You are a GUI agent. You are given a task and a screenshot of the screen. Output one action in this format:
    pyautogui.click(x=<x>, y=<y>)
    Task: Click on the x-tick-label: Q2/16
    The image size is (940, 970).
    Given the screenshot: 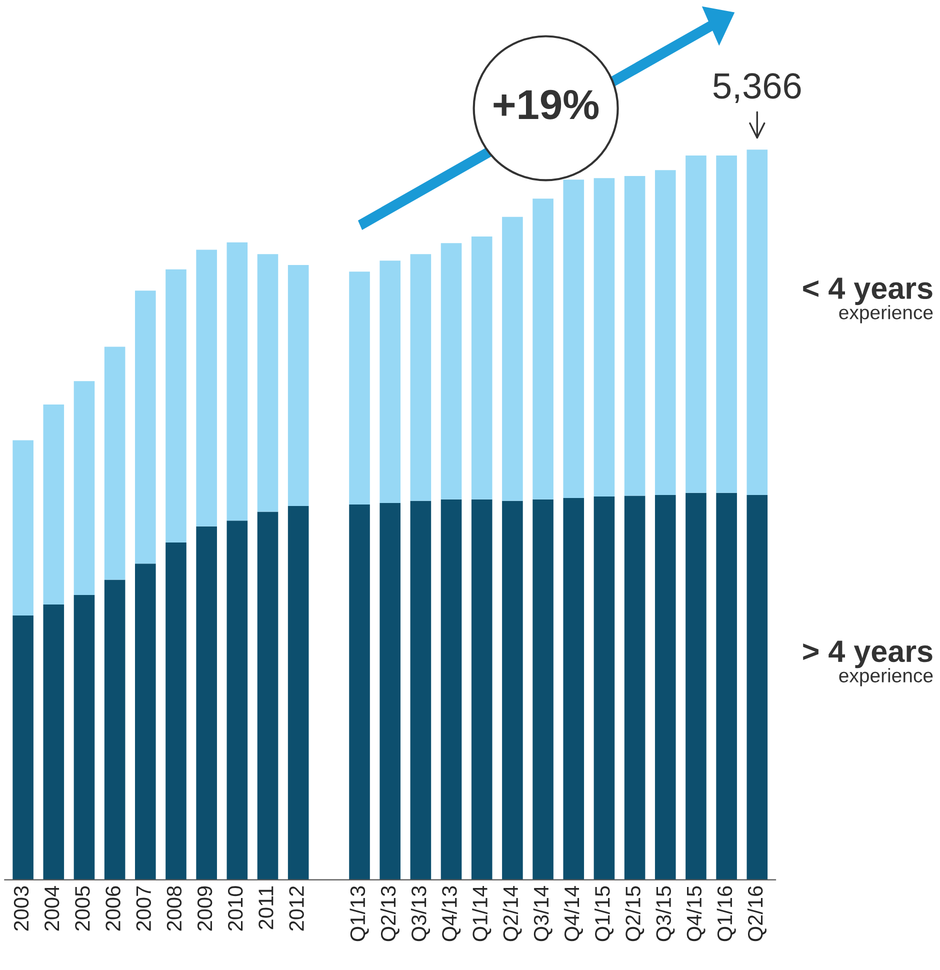 What is the action you would take?
    pyautogui.click(x=756, y=914)
    